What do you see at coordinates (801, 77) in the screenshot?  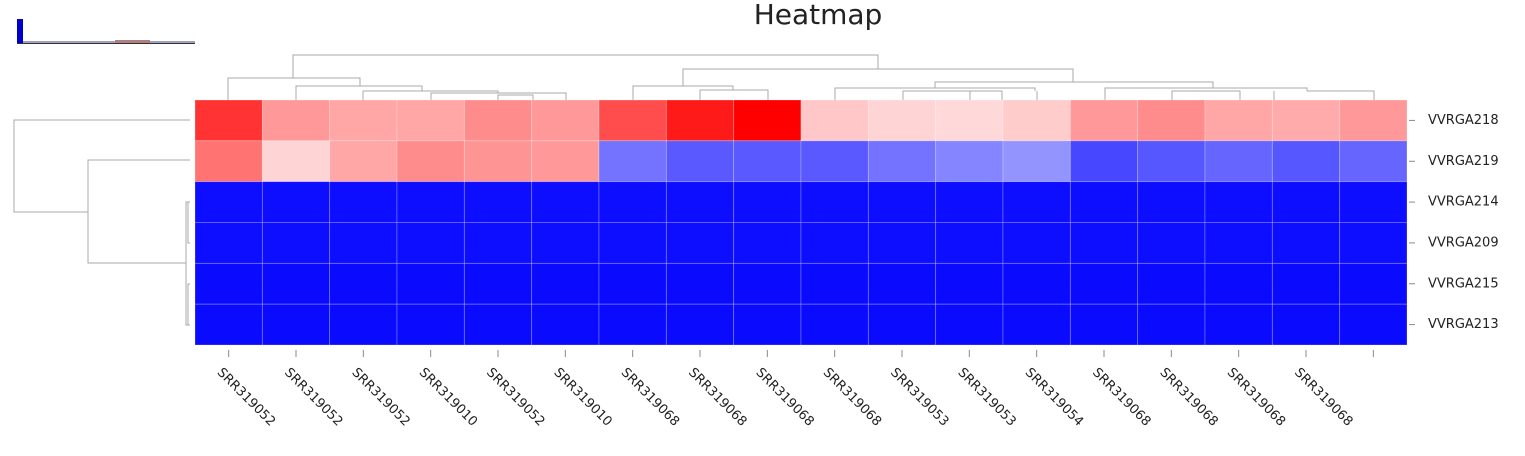 I see `column-dendrogram` at bounding box center [801, 77].